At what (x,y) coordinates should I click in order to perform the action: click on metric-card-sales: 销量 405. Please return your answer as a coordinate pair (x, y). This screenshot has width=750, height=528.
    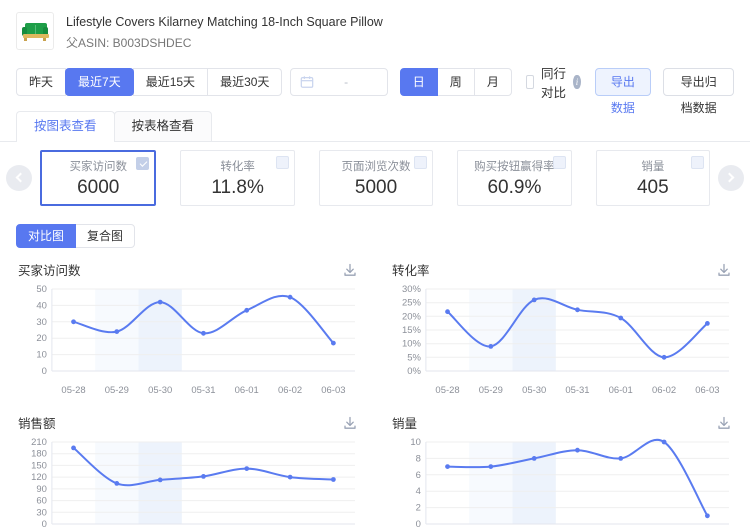
    Looking at the image, I should click on (653, 178).